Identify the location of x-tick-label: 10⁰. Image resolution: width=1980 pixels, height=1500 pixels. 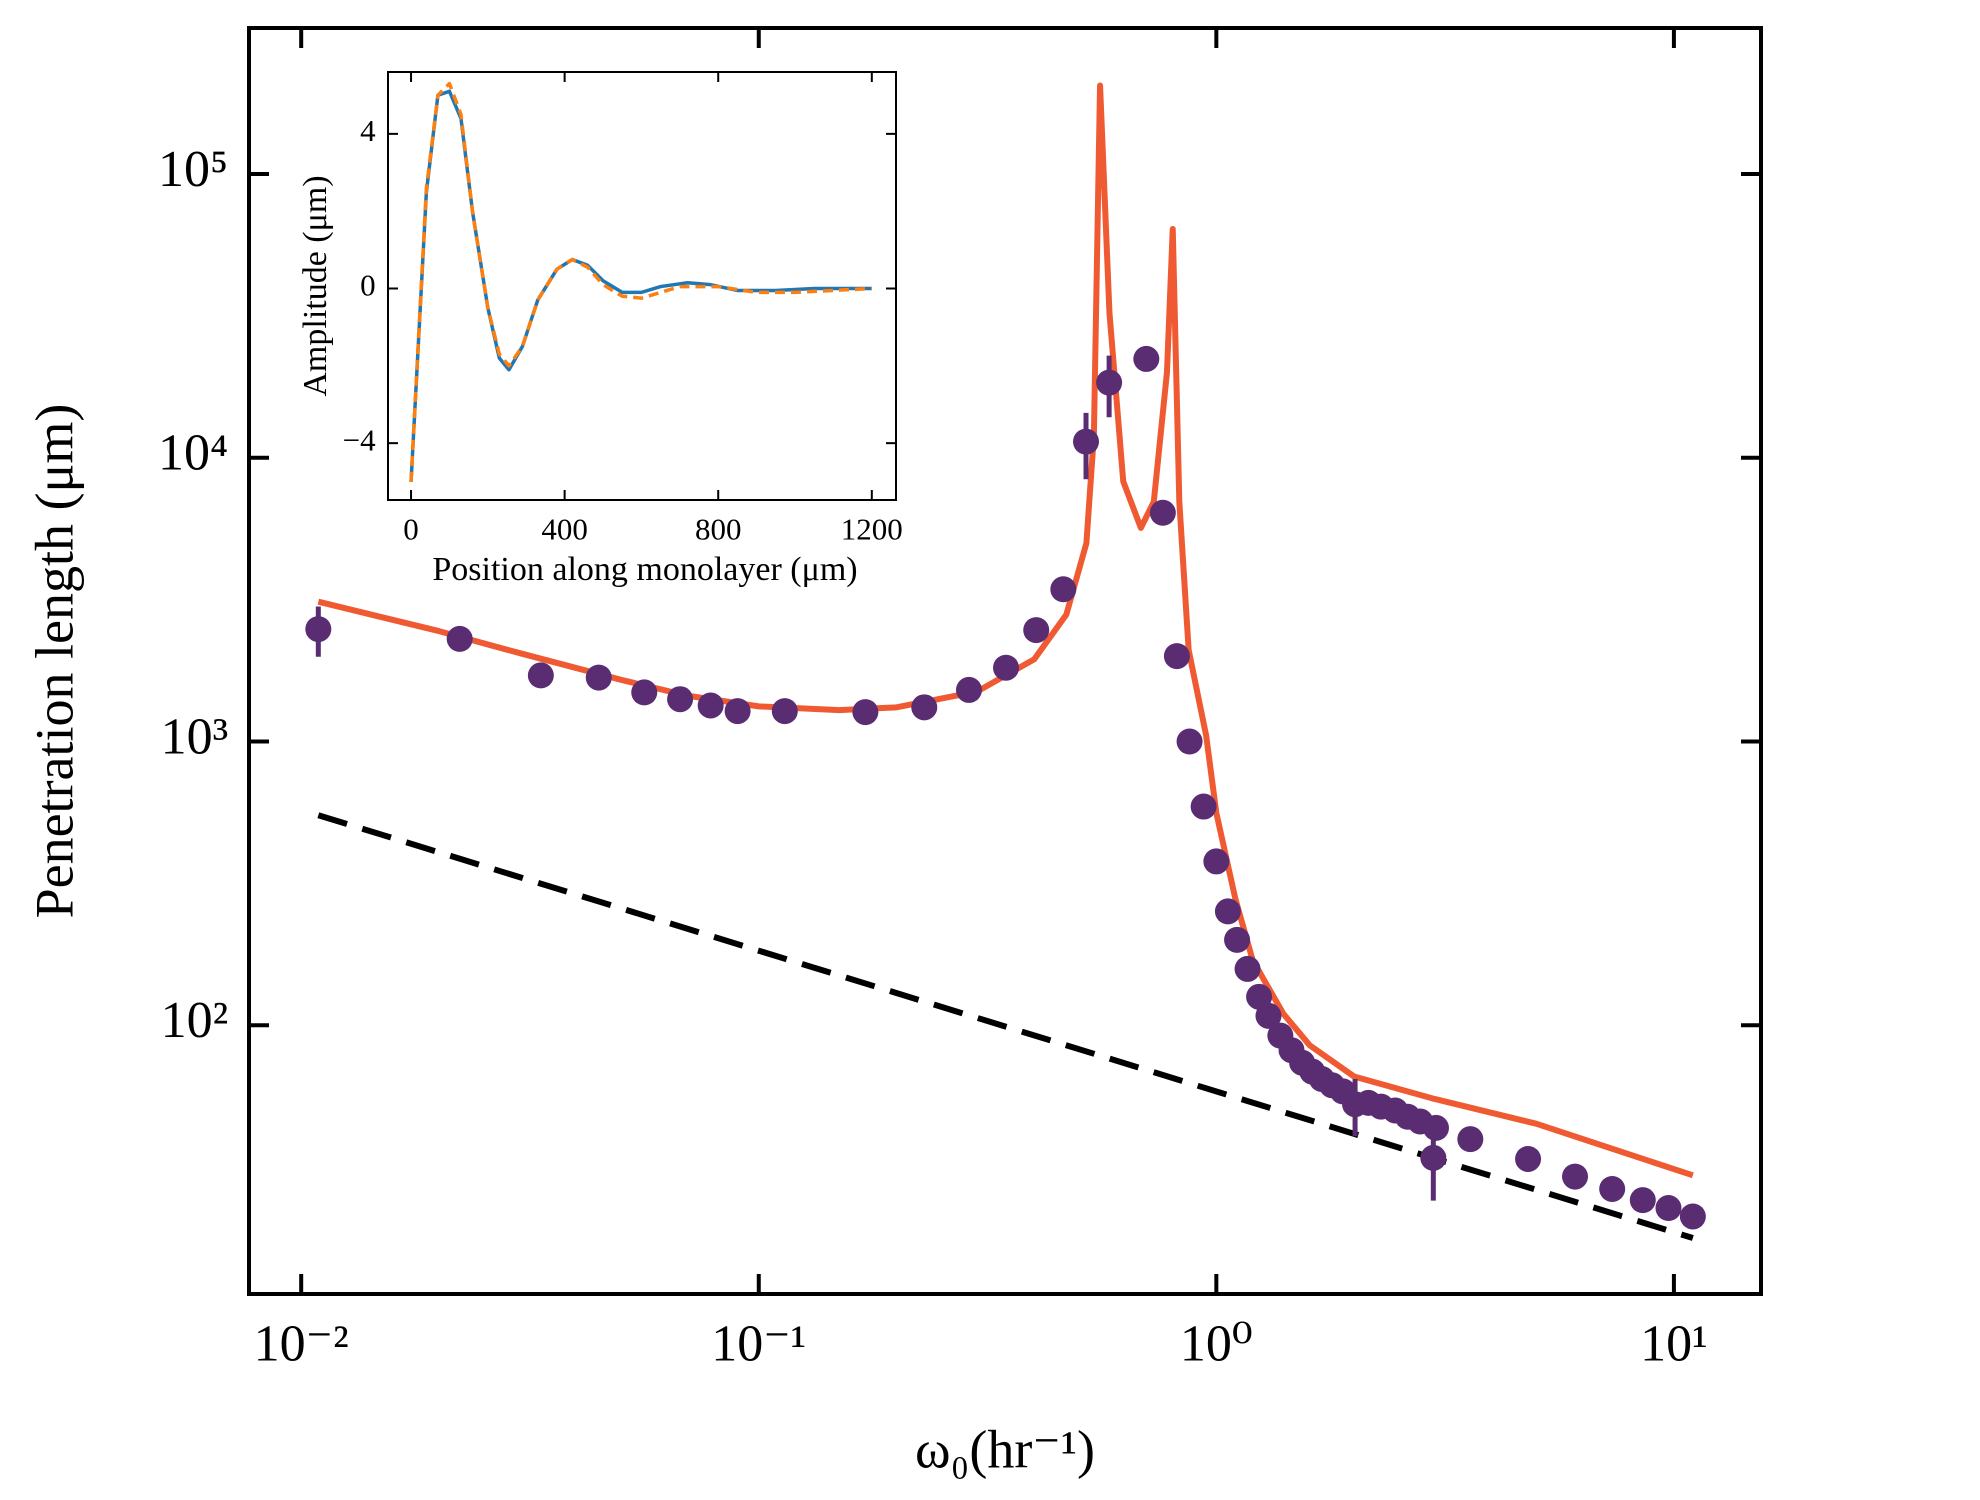
(1216, 1344).